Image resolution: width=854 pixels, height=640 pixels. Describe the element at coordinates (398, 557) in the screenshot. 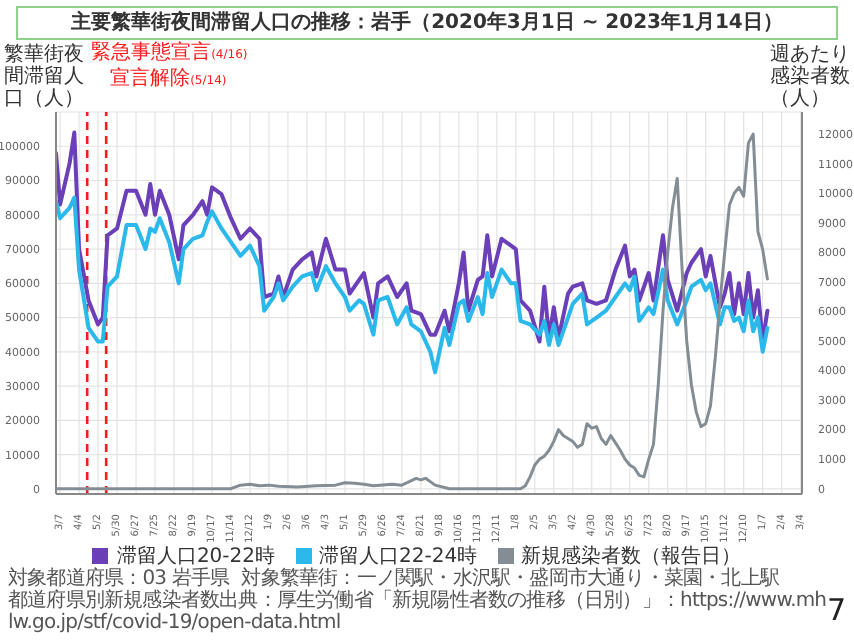

I see `legend-label: 滞留人口22-24時` at that location.